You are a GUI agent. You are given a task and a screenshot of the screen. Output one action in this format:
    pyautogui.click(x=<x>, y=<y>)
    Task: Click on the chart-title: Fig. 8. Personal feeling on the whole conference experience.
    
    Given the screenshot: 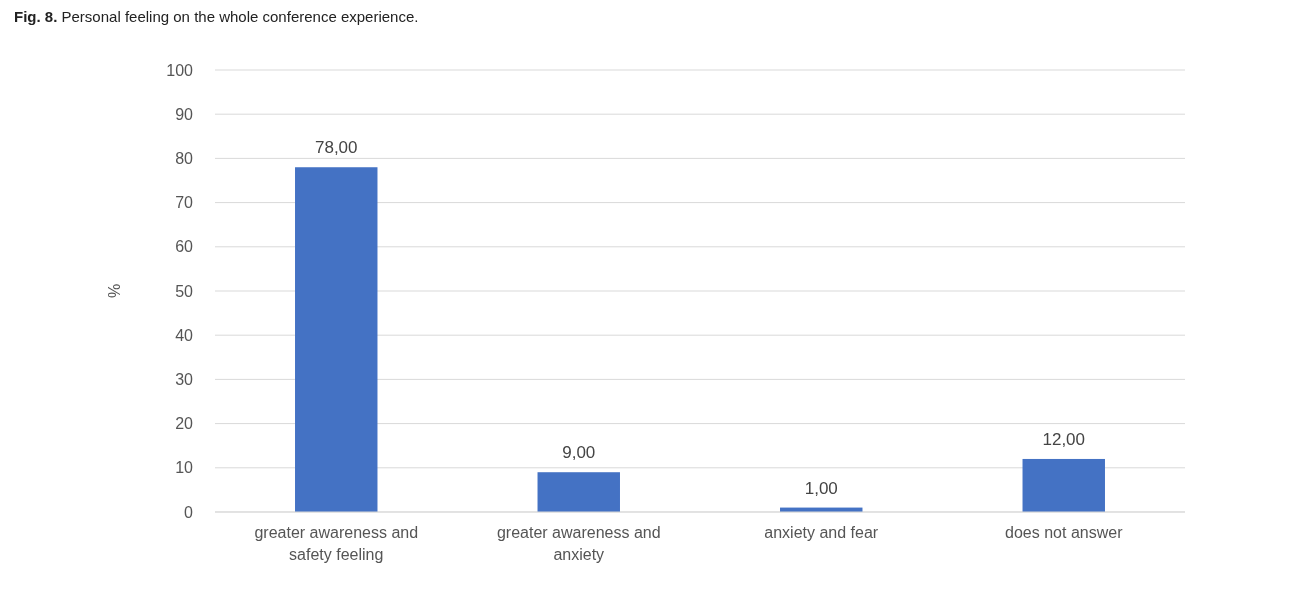 What is the action you would take?
    pyautogui.click(x=216, y=16)
    